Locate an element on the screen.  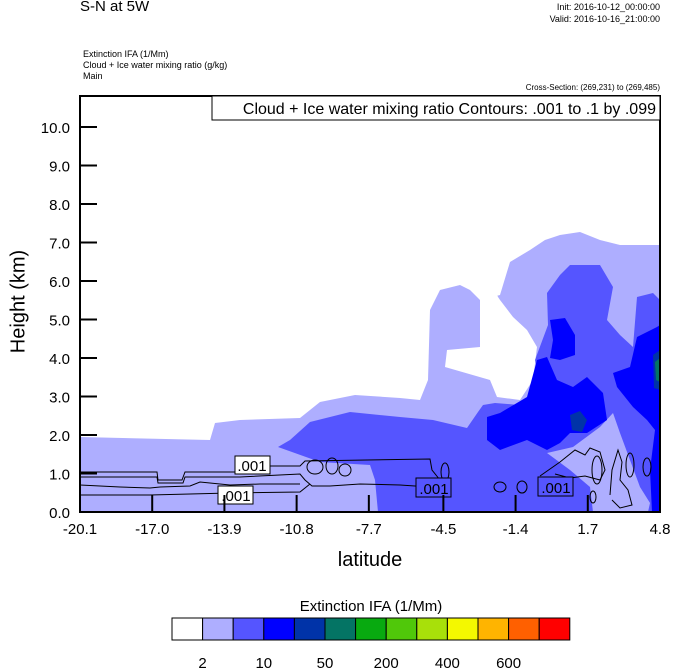
x-axis-label: latitude is located at coordinates (370, 560).